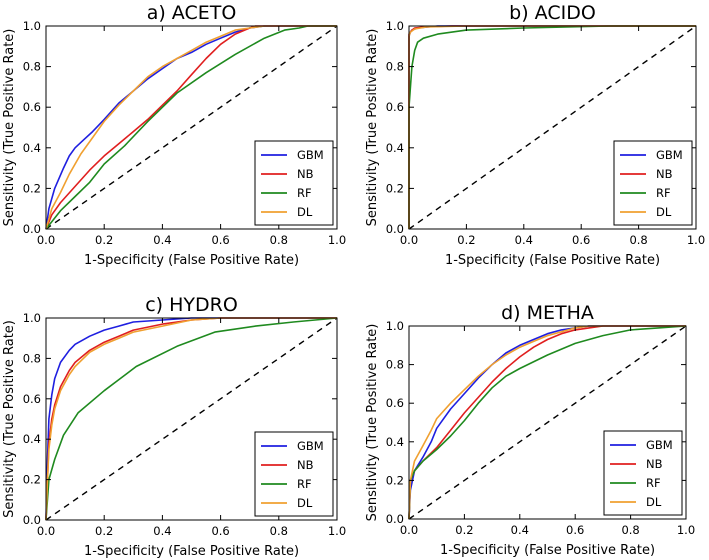 The height and width of the screenshot is (560, 709). Describe the element at coordinates (547, 313) in the screenshot. I see `chart-title: d) METHA` at that location.